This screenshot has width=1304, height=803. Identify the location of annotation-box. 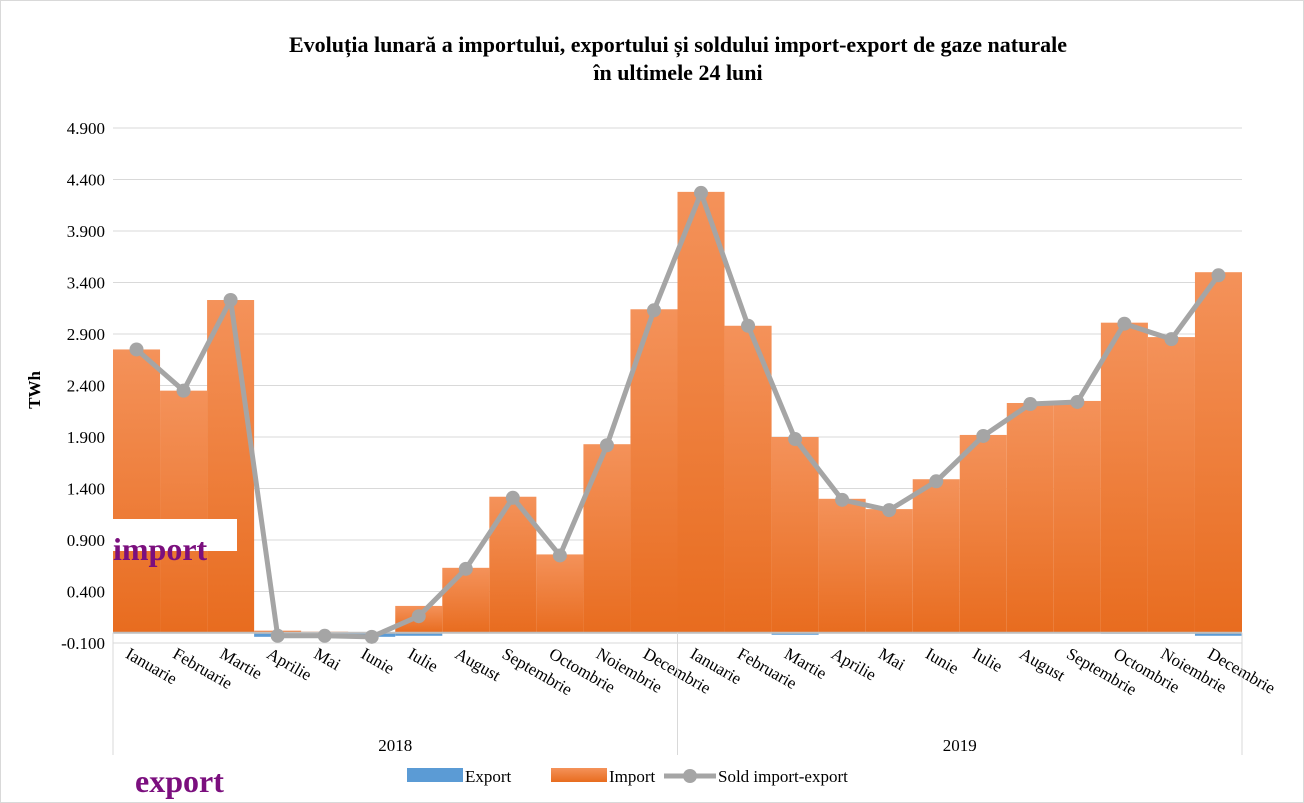
(175, 535).